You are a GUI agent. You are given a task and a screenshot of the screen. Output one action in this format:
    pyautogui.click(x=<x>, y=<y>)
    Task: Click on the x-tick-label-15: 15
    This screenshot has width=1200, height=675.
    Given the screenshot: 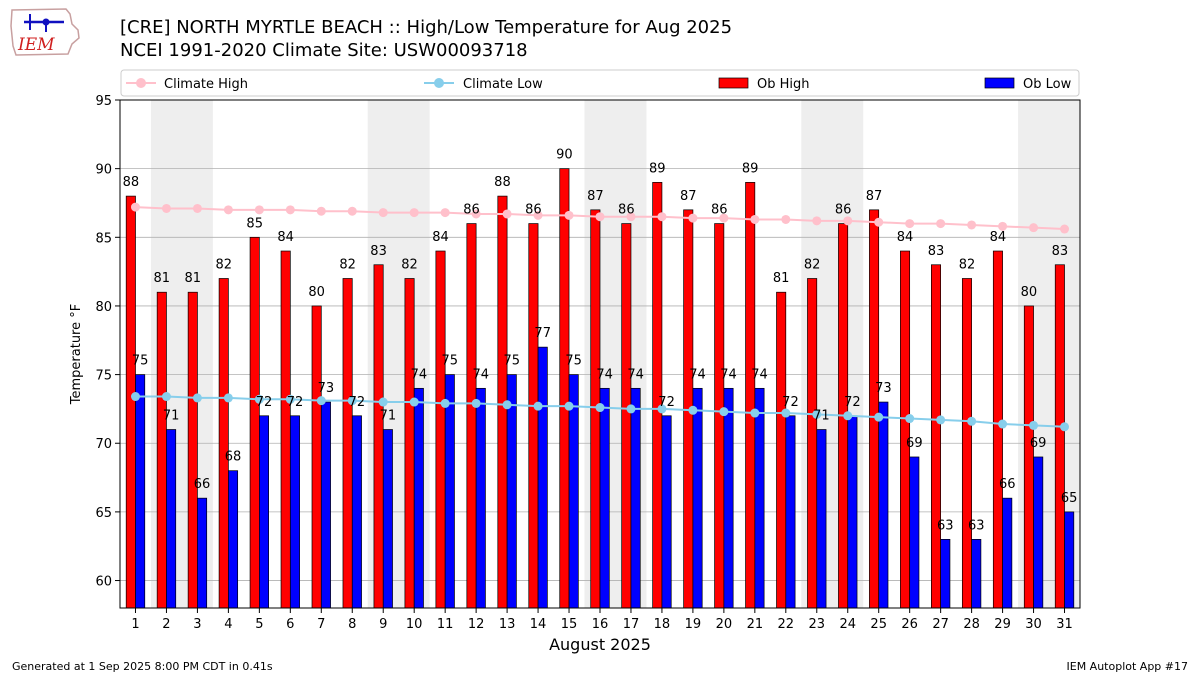 What is the action you would take?
    pyautogui.click(x=569, y=624)
    